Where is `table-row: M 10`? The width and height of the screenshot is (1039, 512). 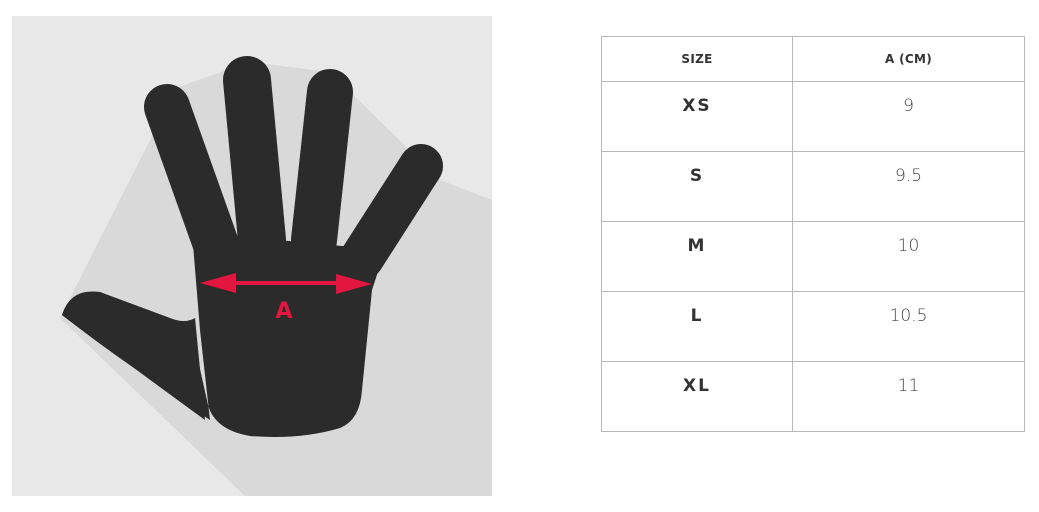
table-row: M 10 is located at coordinates (813, 256).